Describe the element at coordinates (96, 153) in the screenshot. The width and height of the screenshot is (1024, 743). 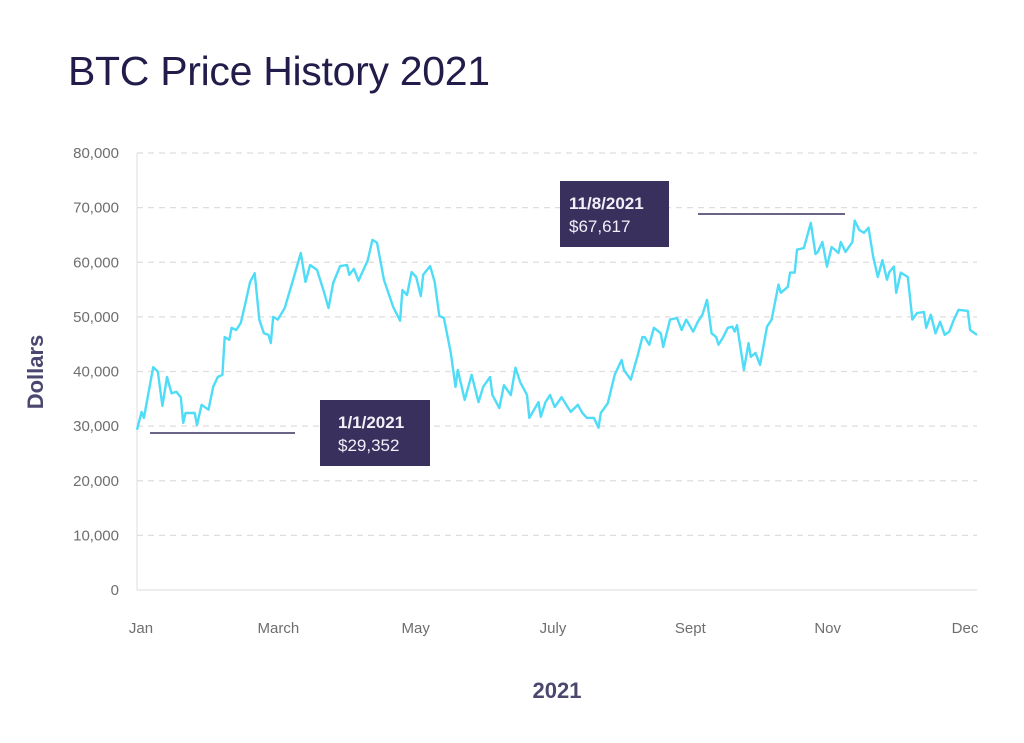
I see `y-tick-label: 80,000` at that location.